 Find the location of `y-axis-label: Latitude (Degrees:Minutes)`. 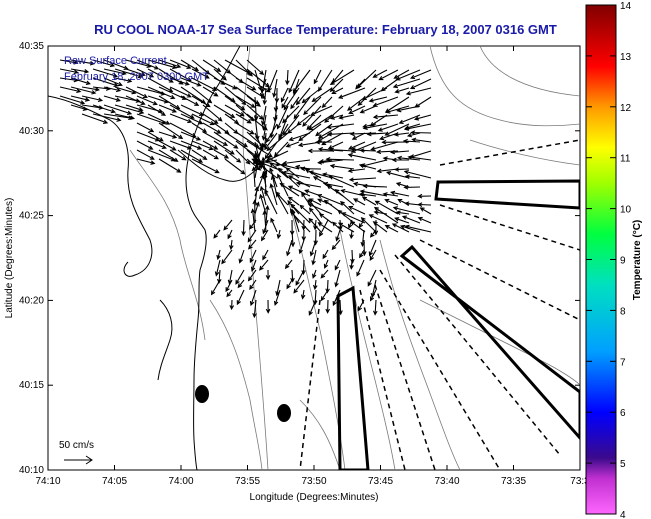

y-axis-label: Latitude (Degrees:Minutes) is located at coordinates (9, 258).